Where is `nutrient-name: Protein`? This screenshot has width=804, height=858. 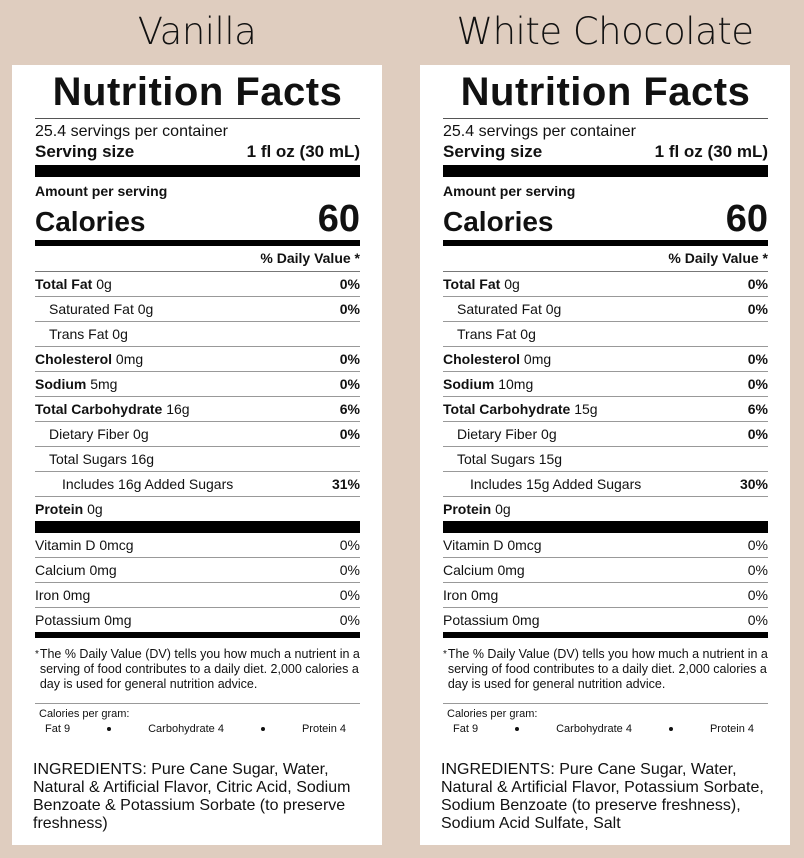
nutrient-name: Protein is located at coordinates (59, 509).